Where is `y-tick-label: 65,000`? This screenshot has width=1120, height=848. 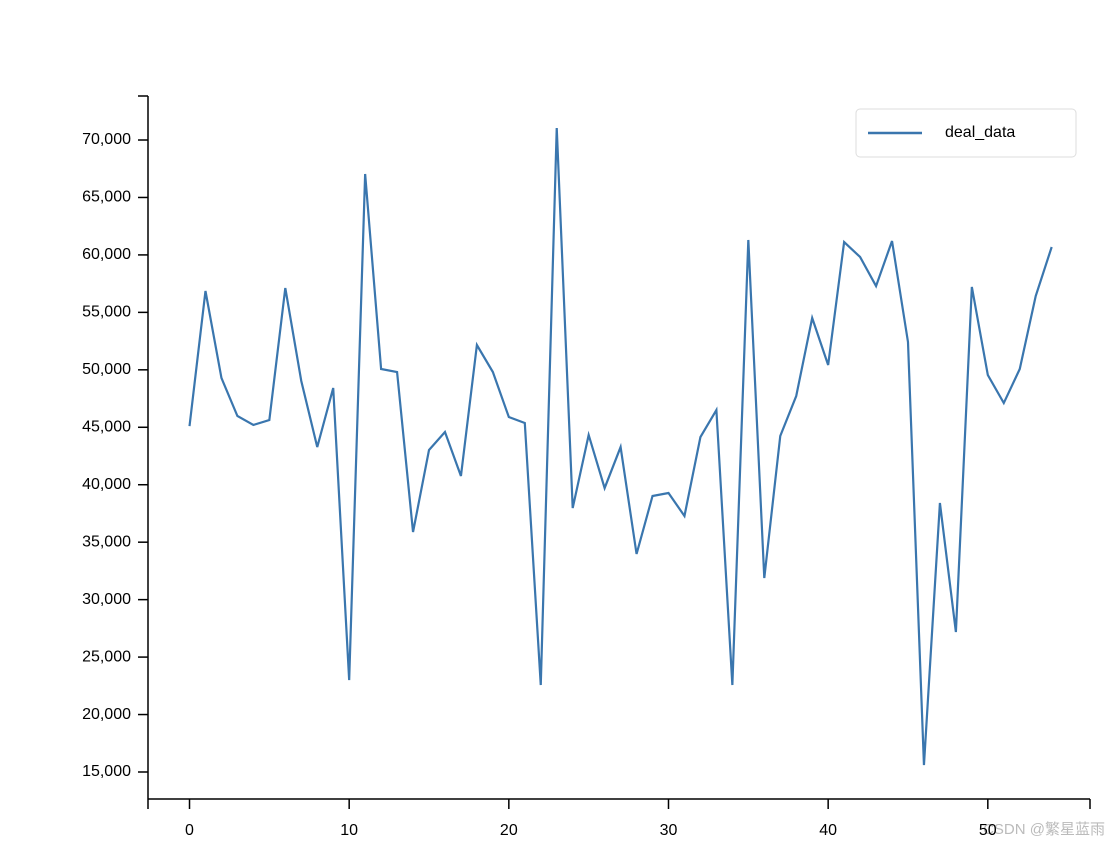 y-tick-label: 65,000 is located at coordinates (106, 197).